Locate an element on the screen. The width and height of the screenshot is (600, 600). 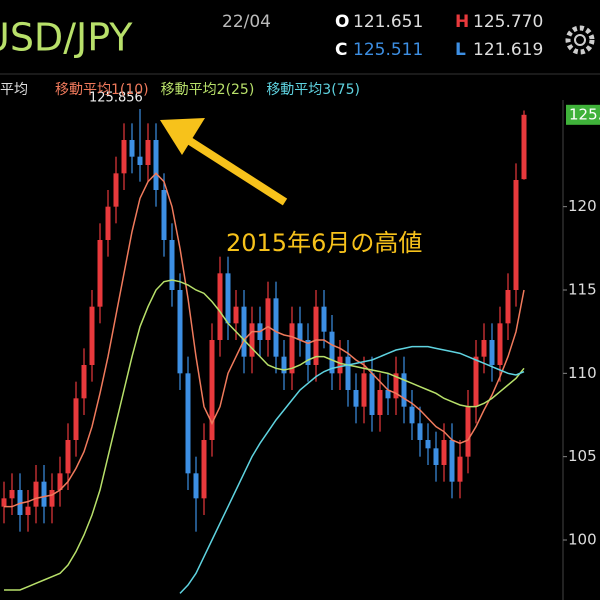
close-label: C is located at coordinates (341, 50).